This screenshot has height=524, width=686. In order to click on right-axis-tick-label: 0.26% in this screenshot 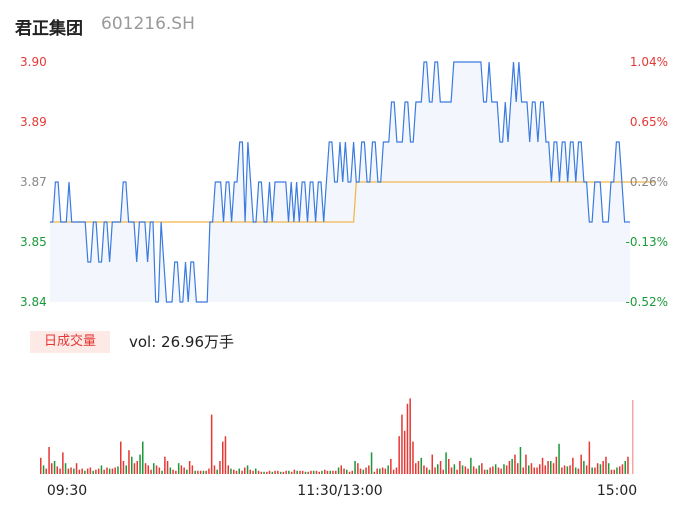, I will do `click(649, 182)`.